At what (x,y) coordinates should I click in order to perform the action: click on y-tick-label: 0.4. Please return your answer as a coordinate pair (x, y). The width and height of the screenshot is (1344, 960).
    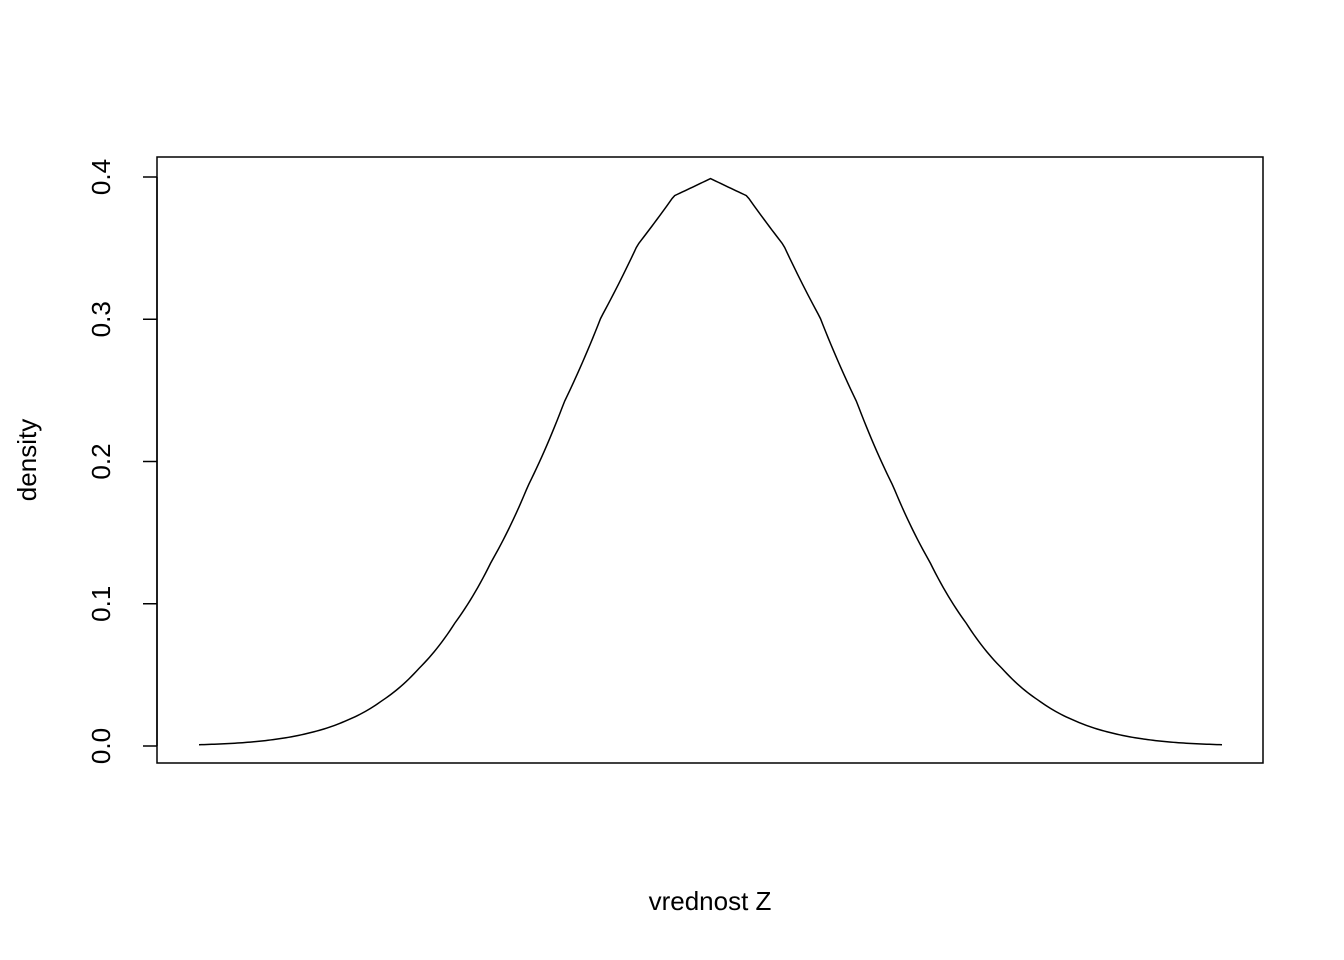
    Looking at the image, I should click on (101, 177).